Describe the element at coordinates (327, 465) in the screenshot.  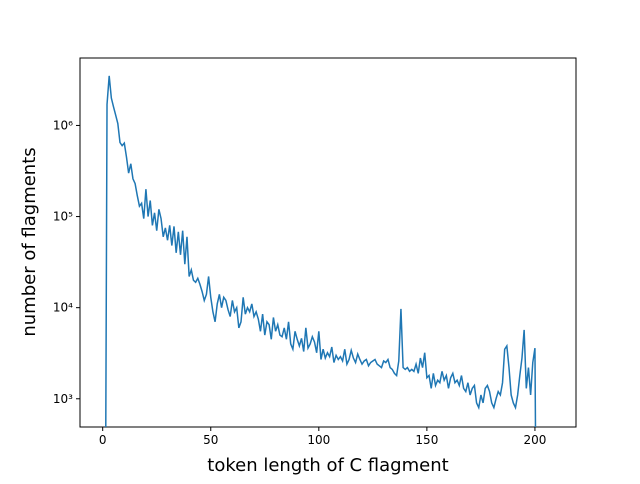
I see `x-axis-label: token length of C flagment` at that location.